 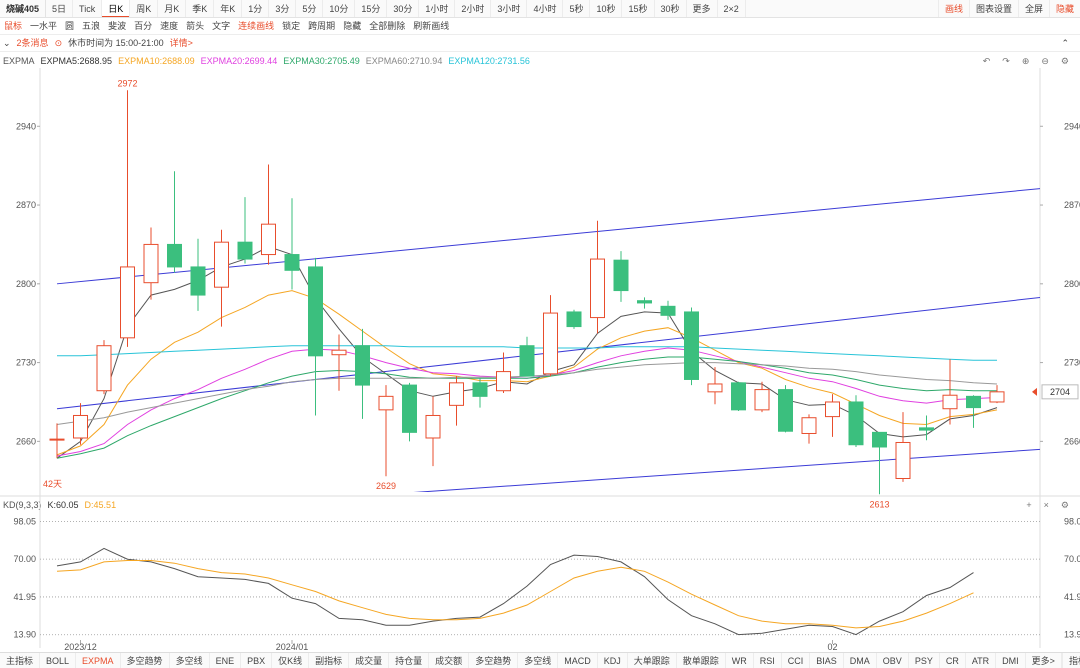 I want to click on indicator-tab: 散单跟踪, so click(x=701, y=660).